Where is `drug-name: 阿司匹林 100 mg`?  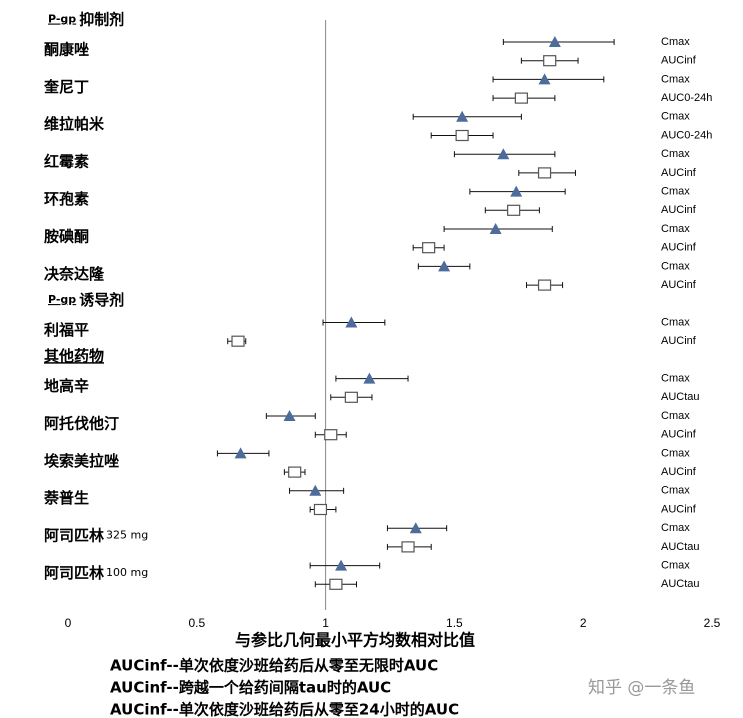
drug-name: 阿司匹林 100 mg is located at coordinates (96, 572).